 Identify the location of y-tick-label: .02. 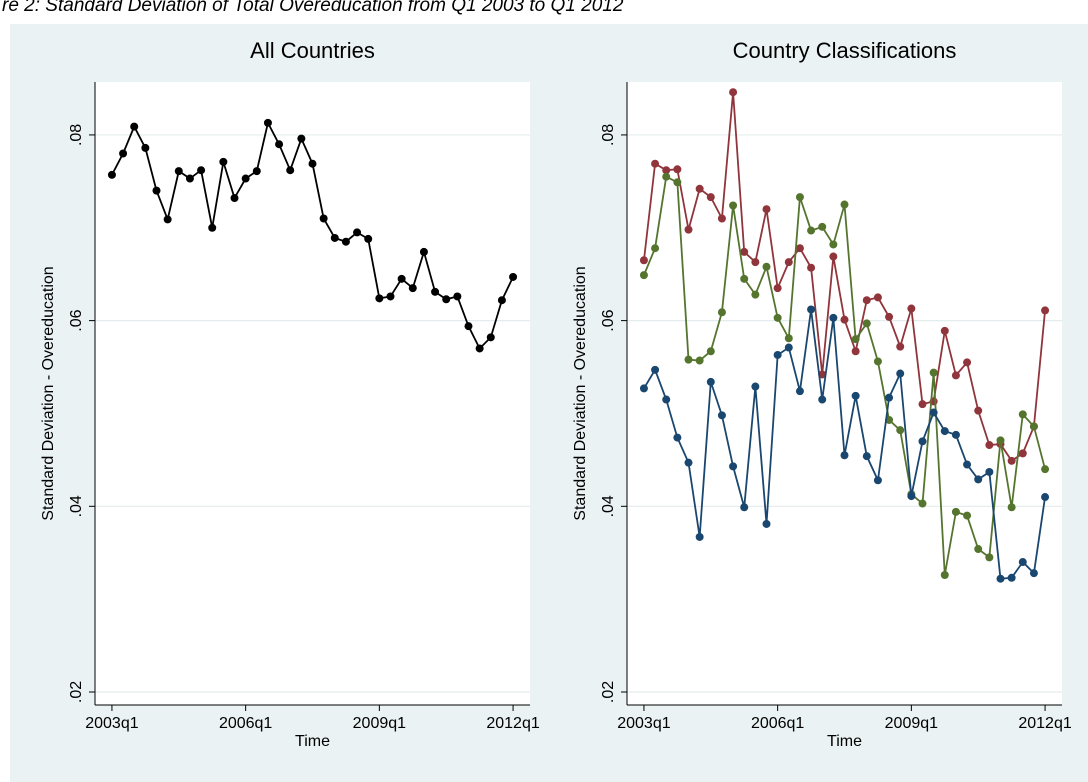
(76, 692).